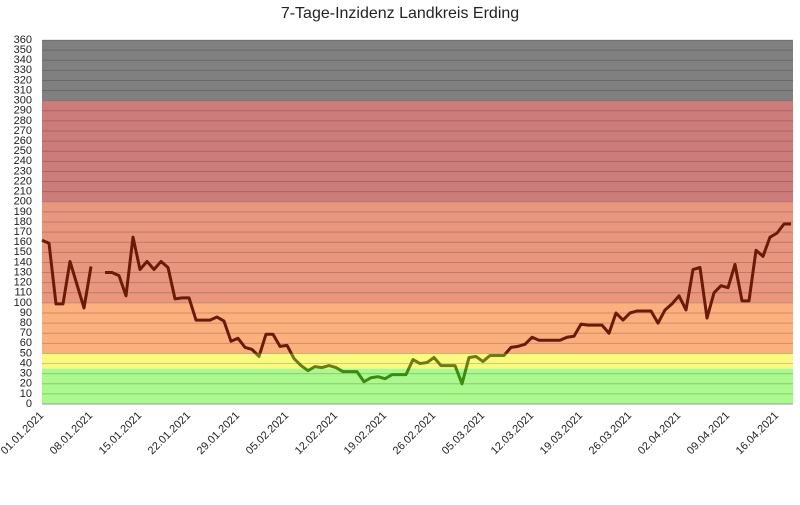 The width and height of the screenshot is (800, 505). I want to click on x-tick-label: 19.02.2021, so click(365, 433).